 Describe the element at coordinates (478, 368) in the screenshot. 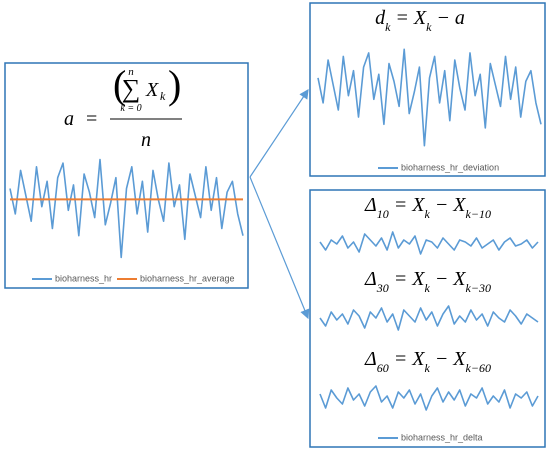

I see `formula-term: k−60` at that location.